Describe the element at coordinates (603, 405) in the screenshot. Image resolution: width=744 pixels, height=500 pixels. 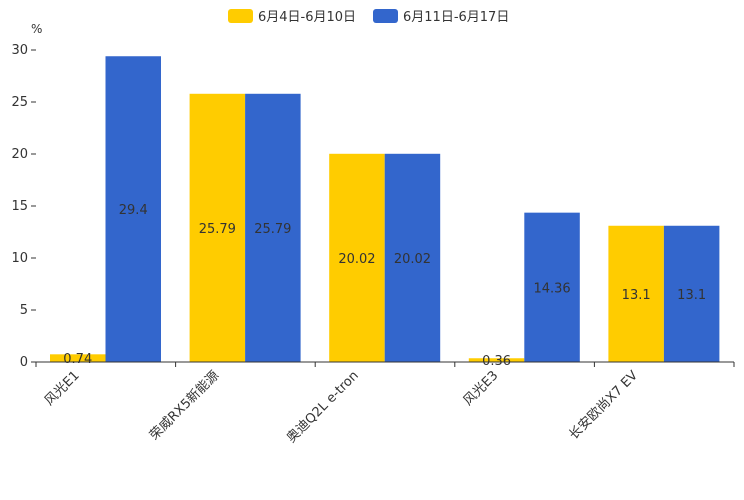
I see `x-tick-label: 长安欧尚X7 EV` at that location.